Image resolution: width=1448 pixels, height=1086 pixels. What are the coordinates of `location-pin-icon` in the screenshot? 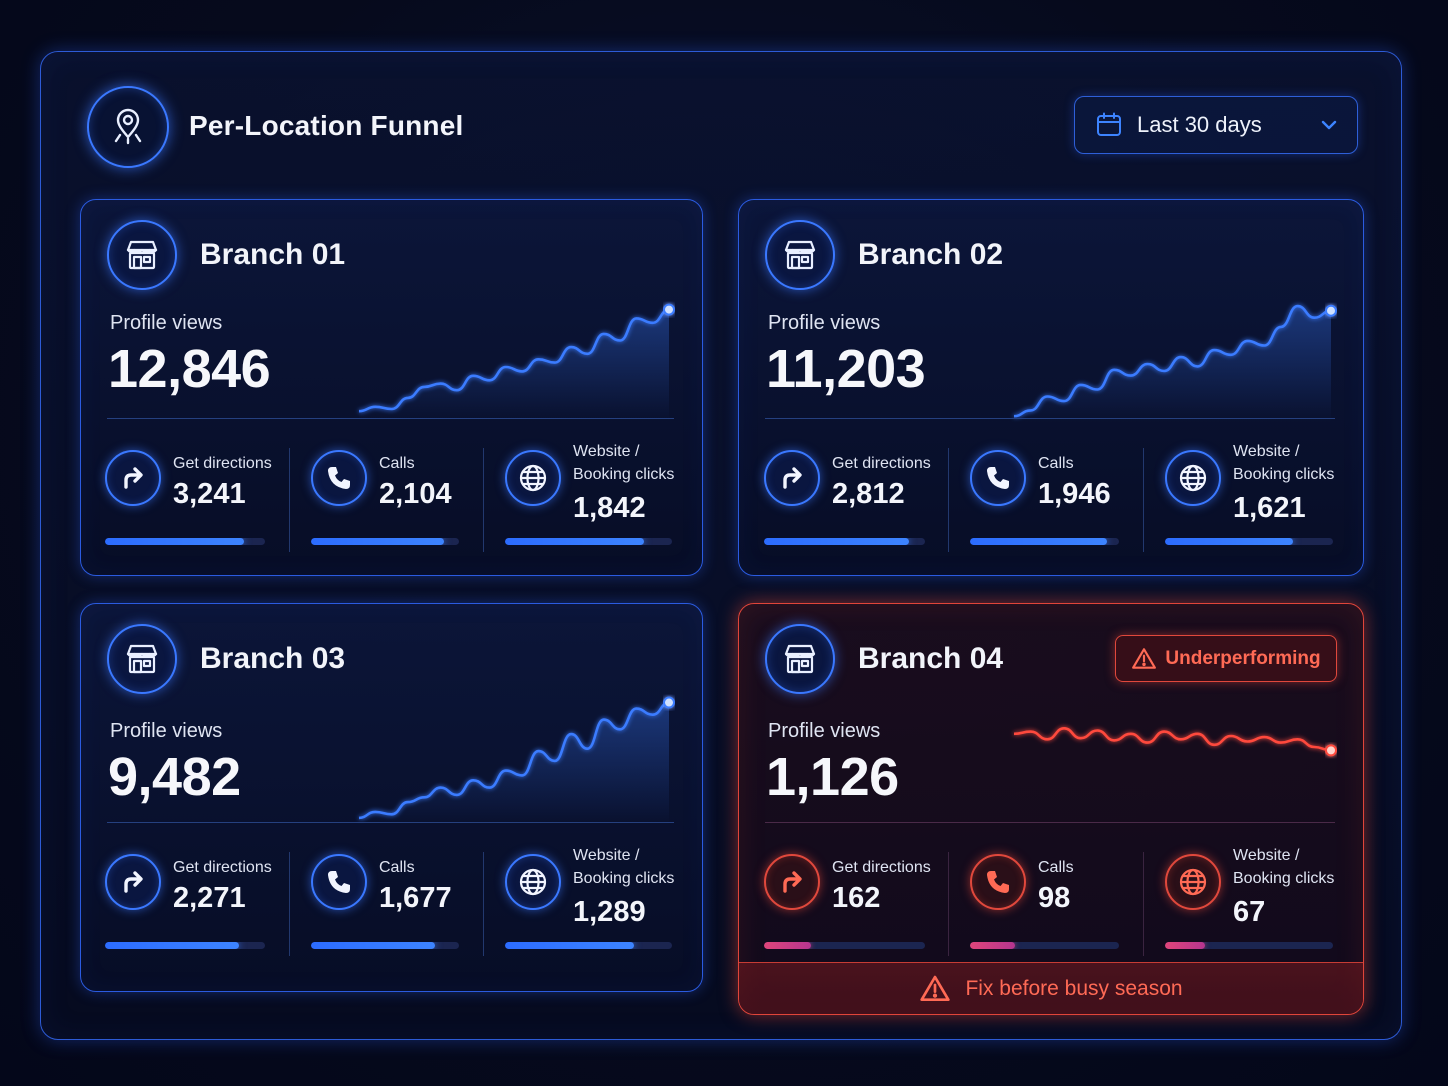 It's located at (128, 127).